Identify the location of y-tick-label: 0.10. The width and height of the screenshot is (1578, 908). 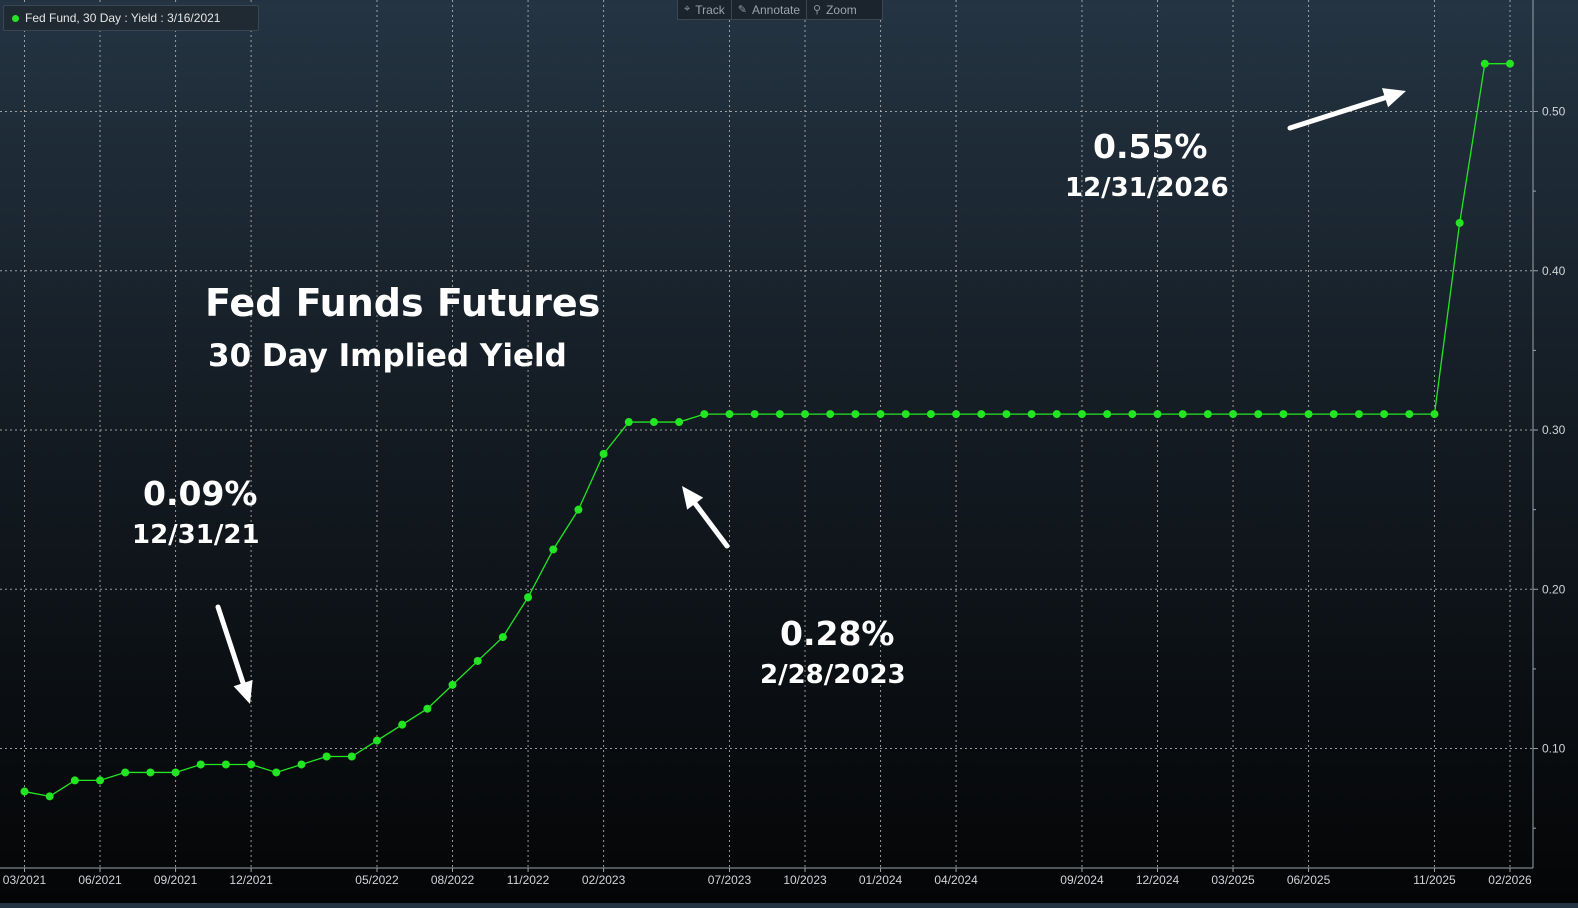
(1554, 749).